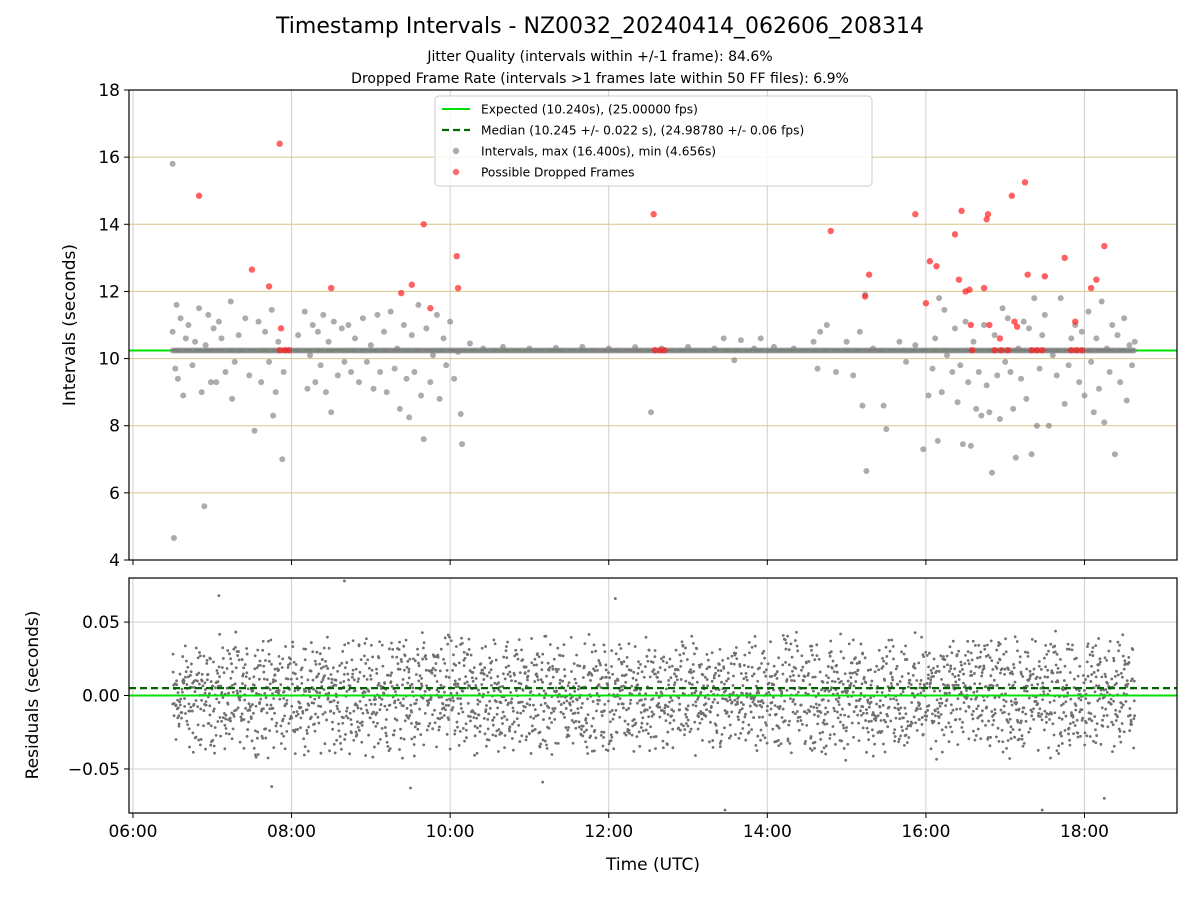  Describe the element at coordinates (109, 158) in the screenshot. I see `top-ytick-label: 16` at that location.